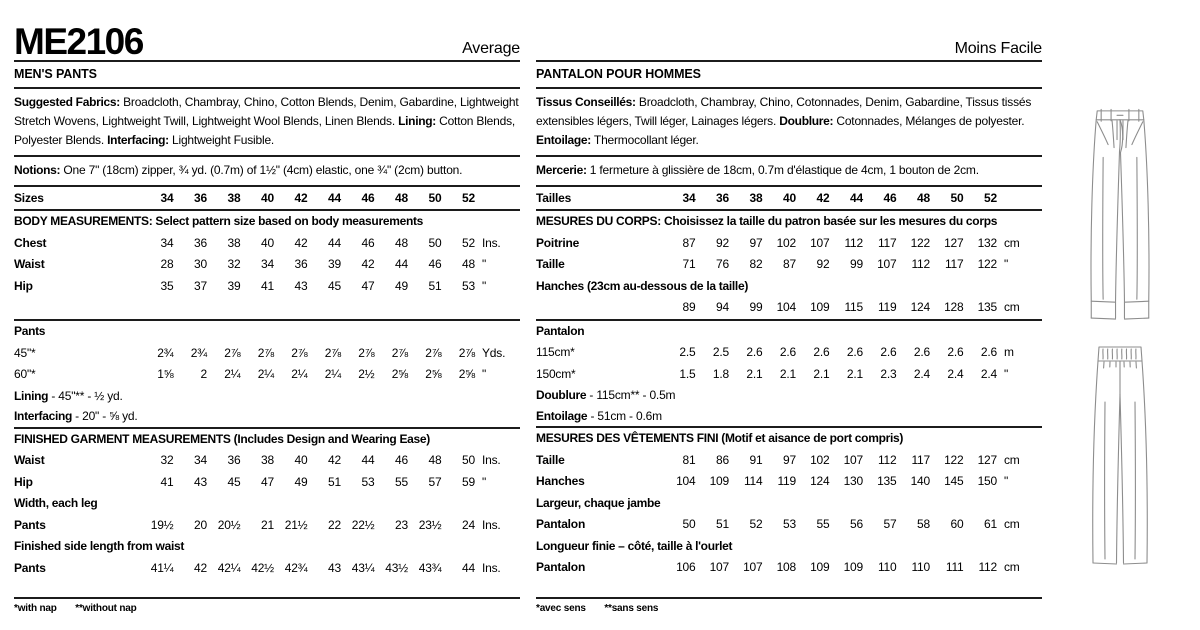 The image size is (1200, 630). I want to click on bold-label: Lining:, so click(417, 121).